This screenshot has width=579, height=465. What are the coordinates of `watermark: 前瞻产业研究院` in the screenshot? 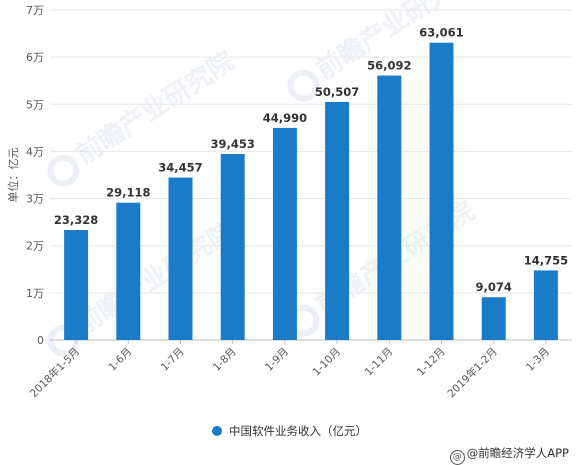 It's located at (143, 116).